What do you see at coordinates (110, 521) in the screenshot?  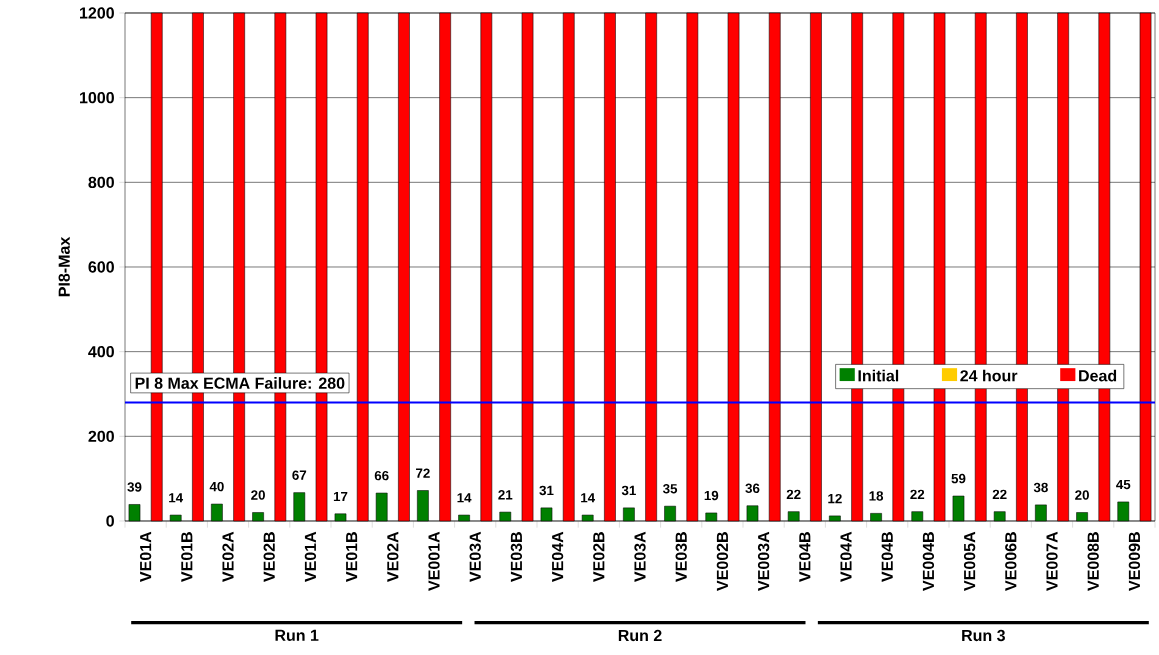 I see `y-tick-label: 0` at bounding box center [110, 521].